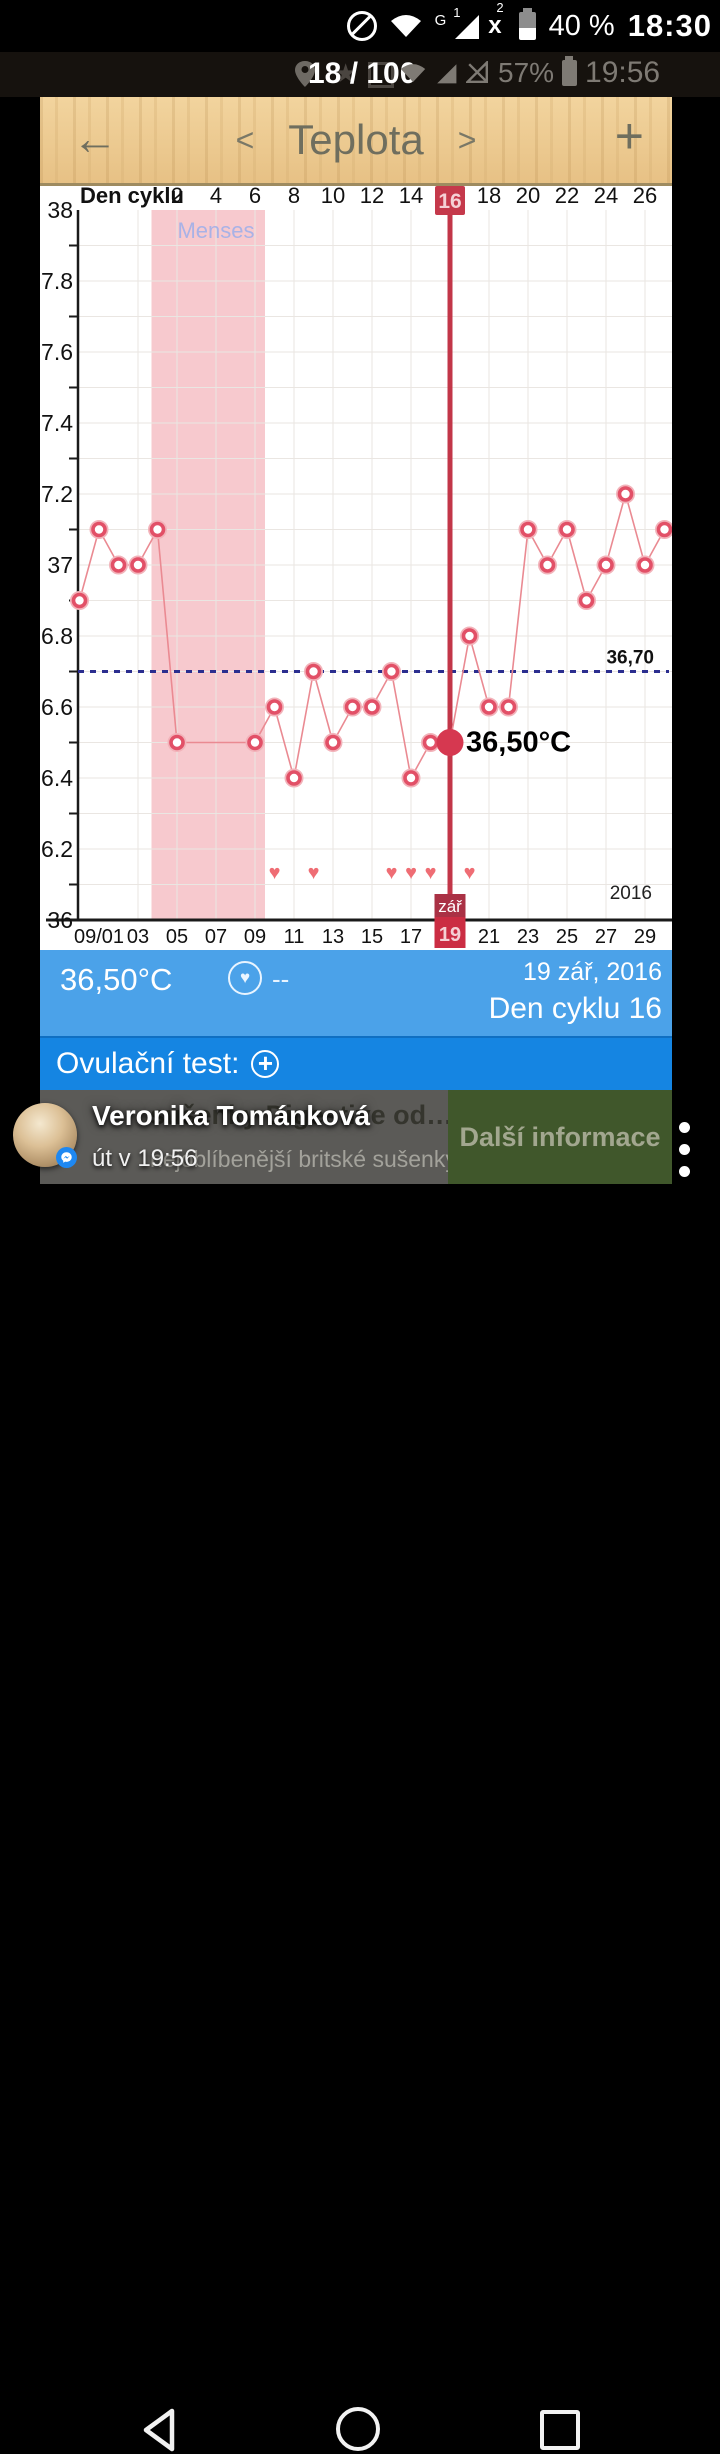 Image resolution: width=720 pixels, height=2454 pixels. I want to click on top-axis-tick: 24, so click(606, 197).